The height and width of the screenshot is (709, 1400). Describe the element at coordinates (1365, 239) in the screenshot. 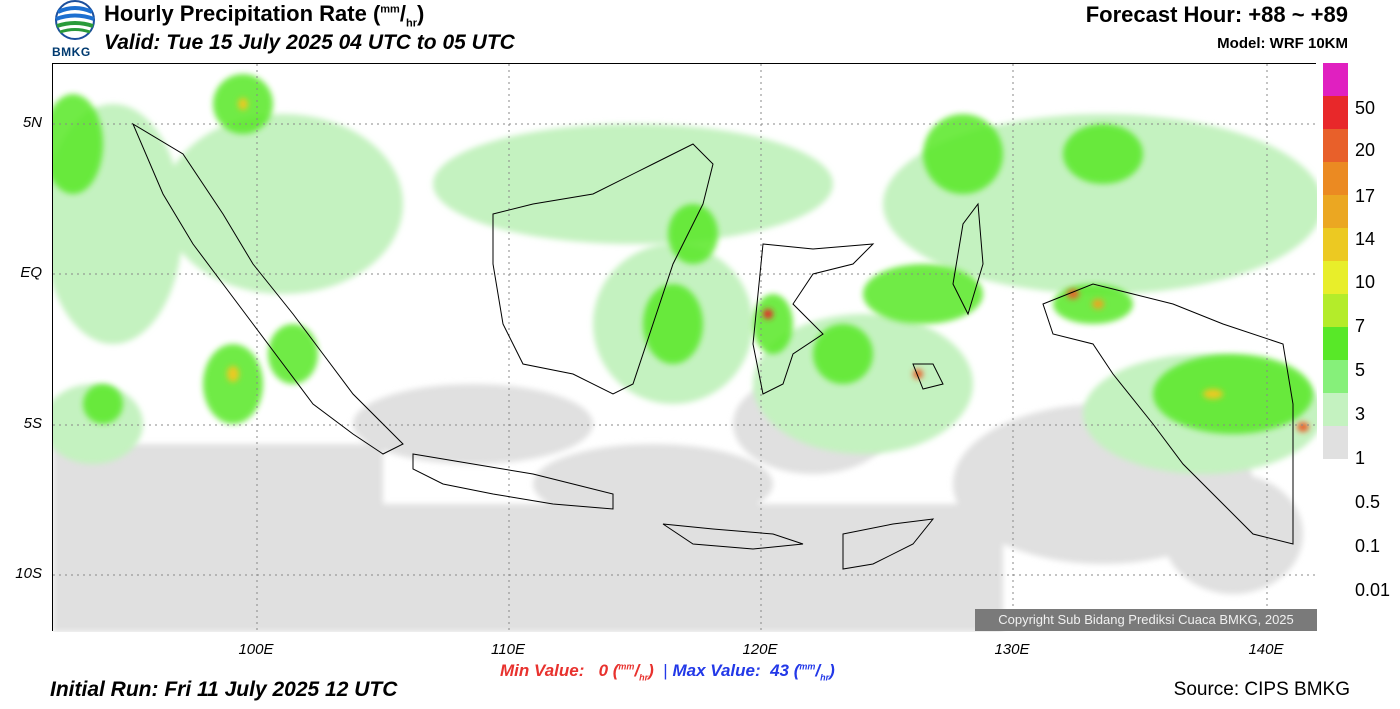

I see `legend-label-14: 14` at that location.